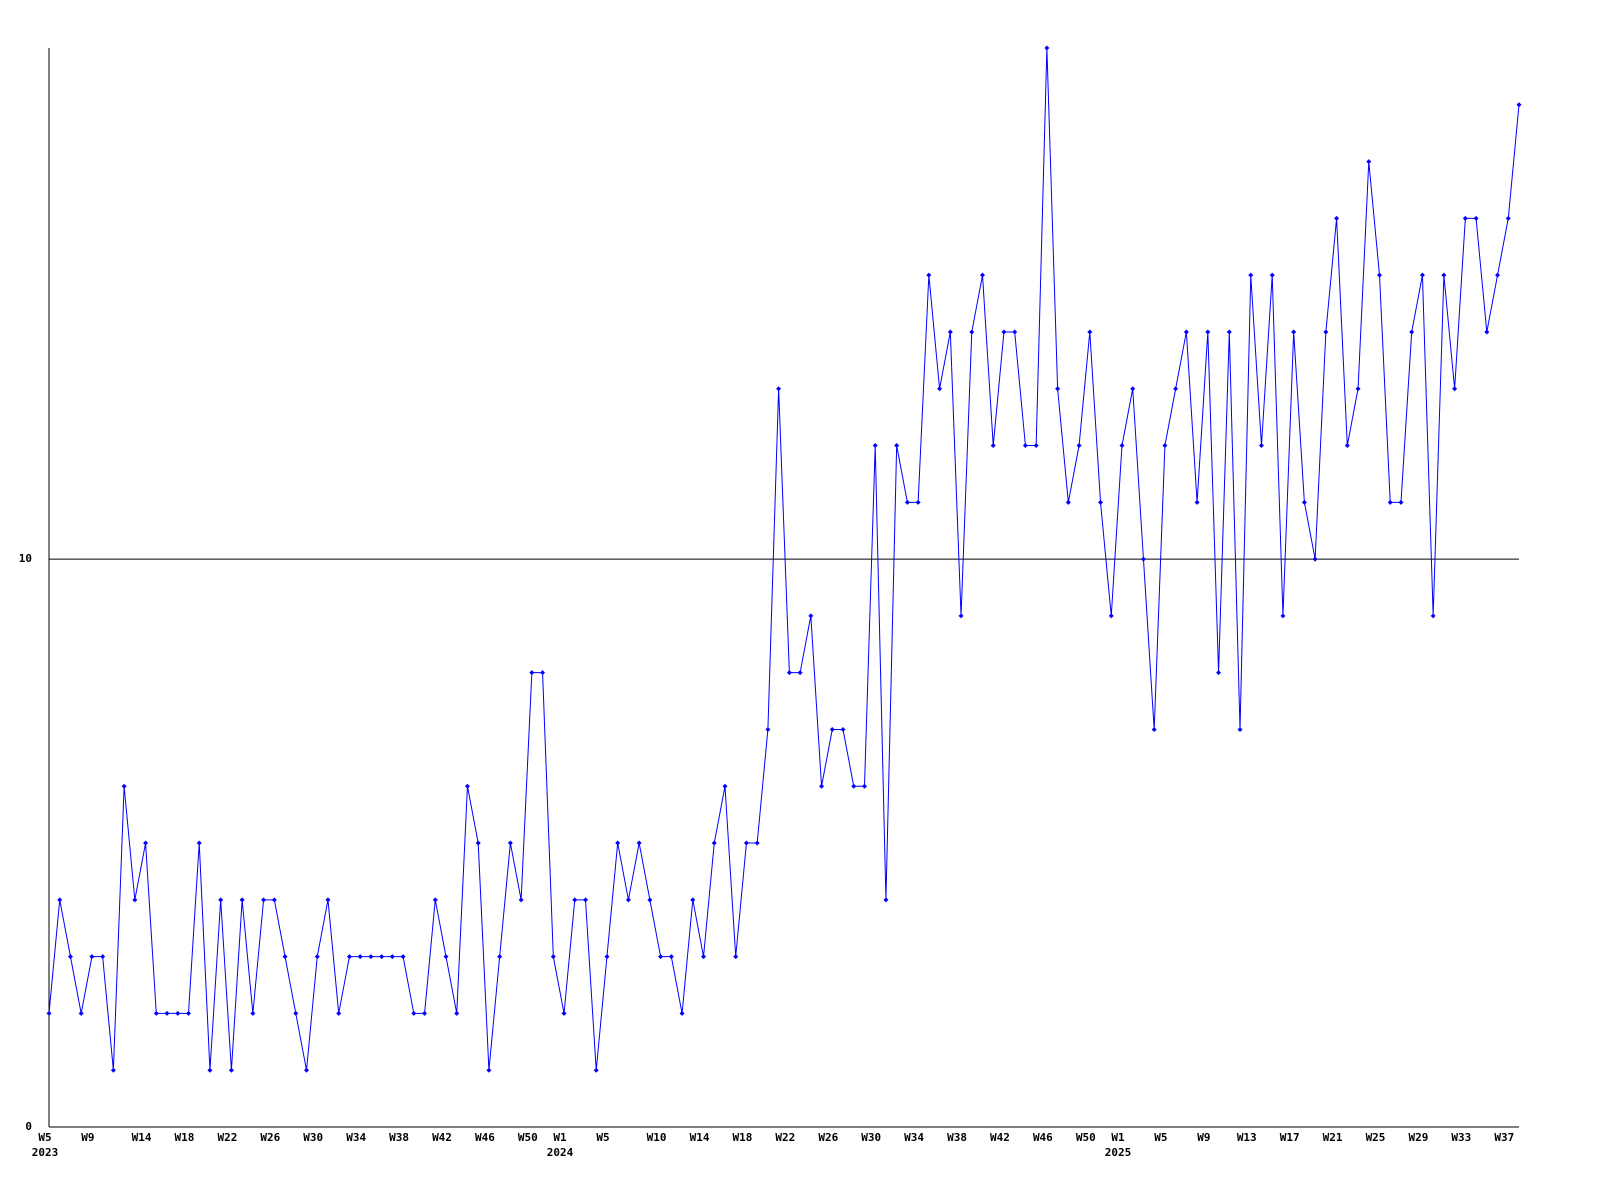 This screenshot has width=1600, height=1200. What do you see at coordinates (28, 1126) in the screenshot?
I see `y-tick-label: 0` at bounding box center [28, 1126].